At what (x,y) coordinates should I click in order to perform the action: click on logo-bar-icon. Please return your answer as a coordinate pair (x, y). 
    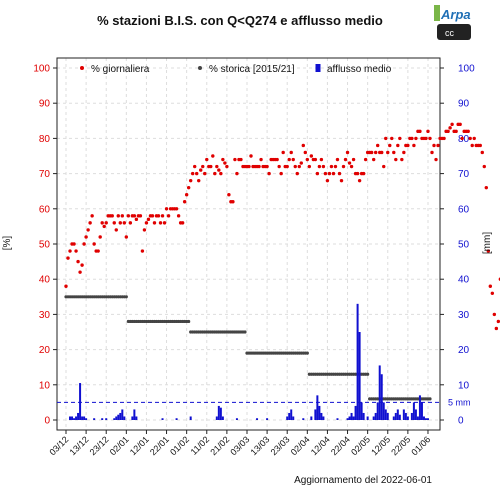
    Looking at the image, I should click on (437, 13).